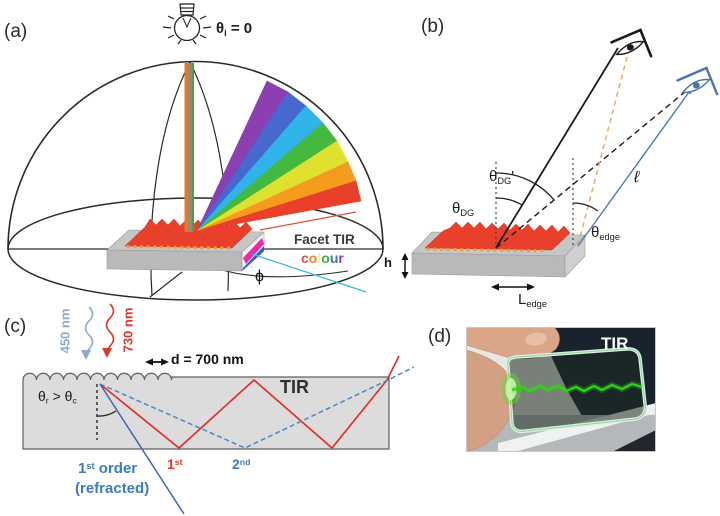 The width and height of the screenshot is (720, 516). I want to click on laser-beam, so click(577, 387).